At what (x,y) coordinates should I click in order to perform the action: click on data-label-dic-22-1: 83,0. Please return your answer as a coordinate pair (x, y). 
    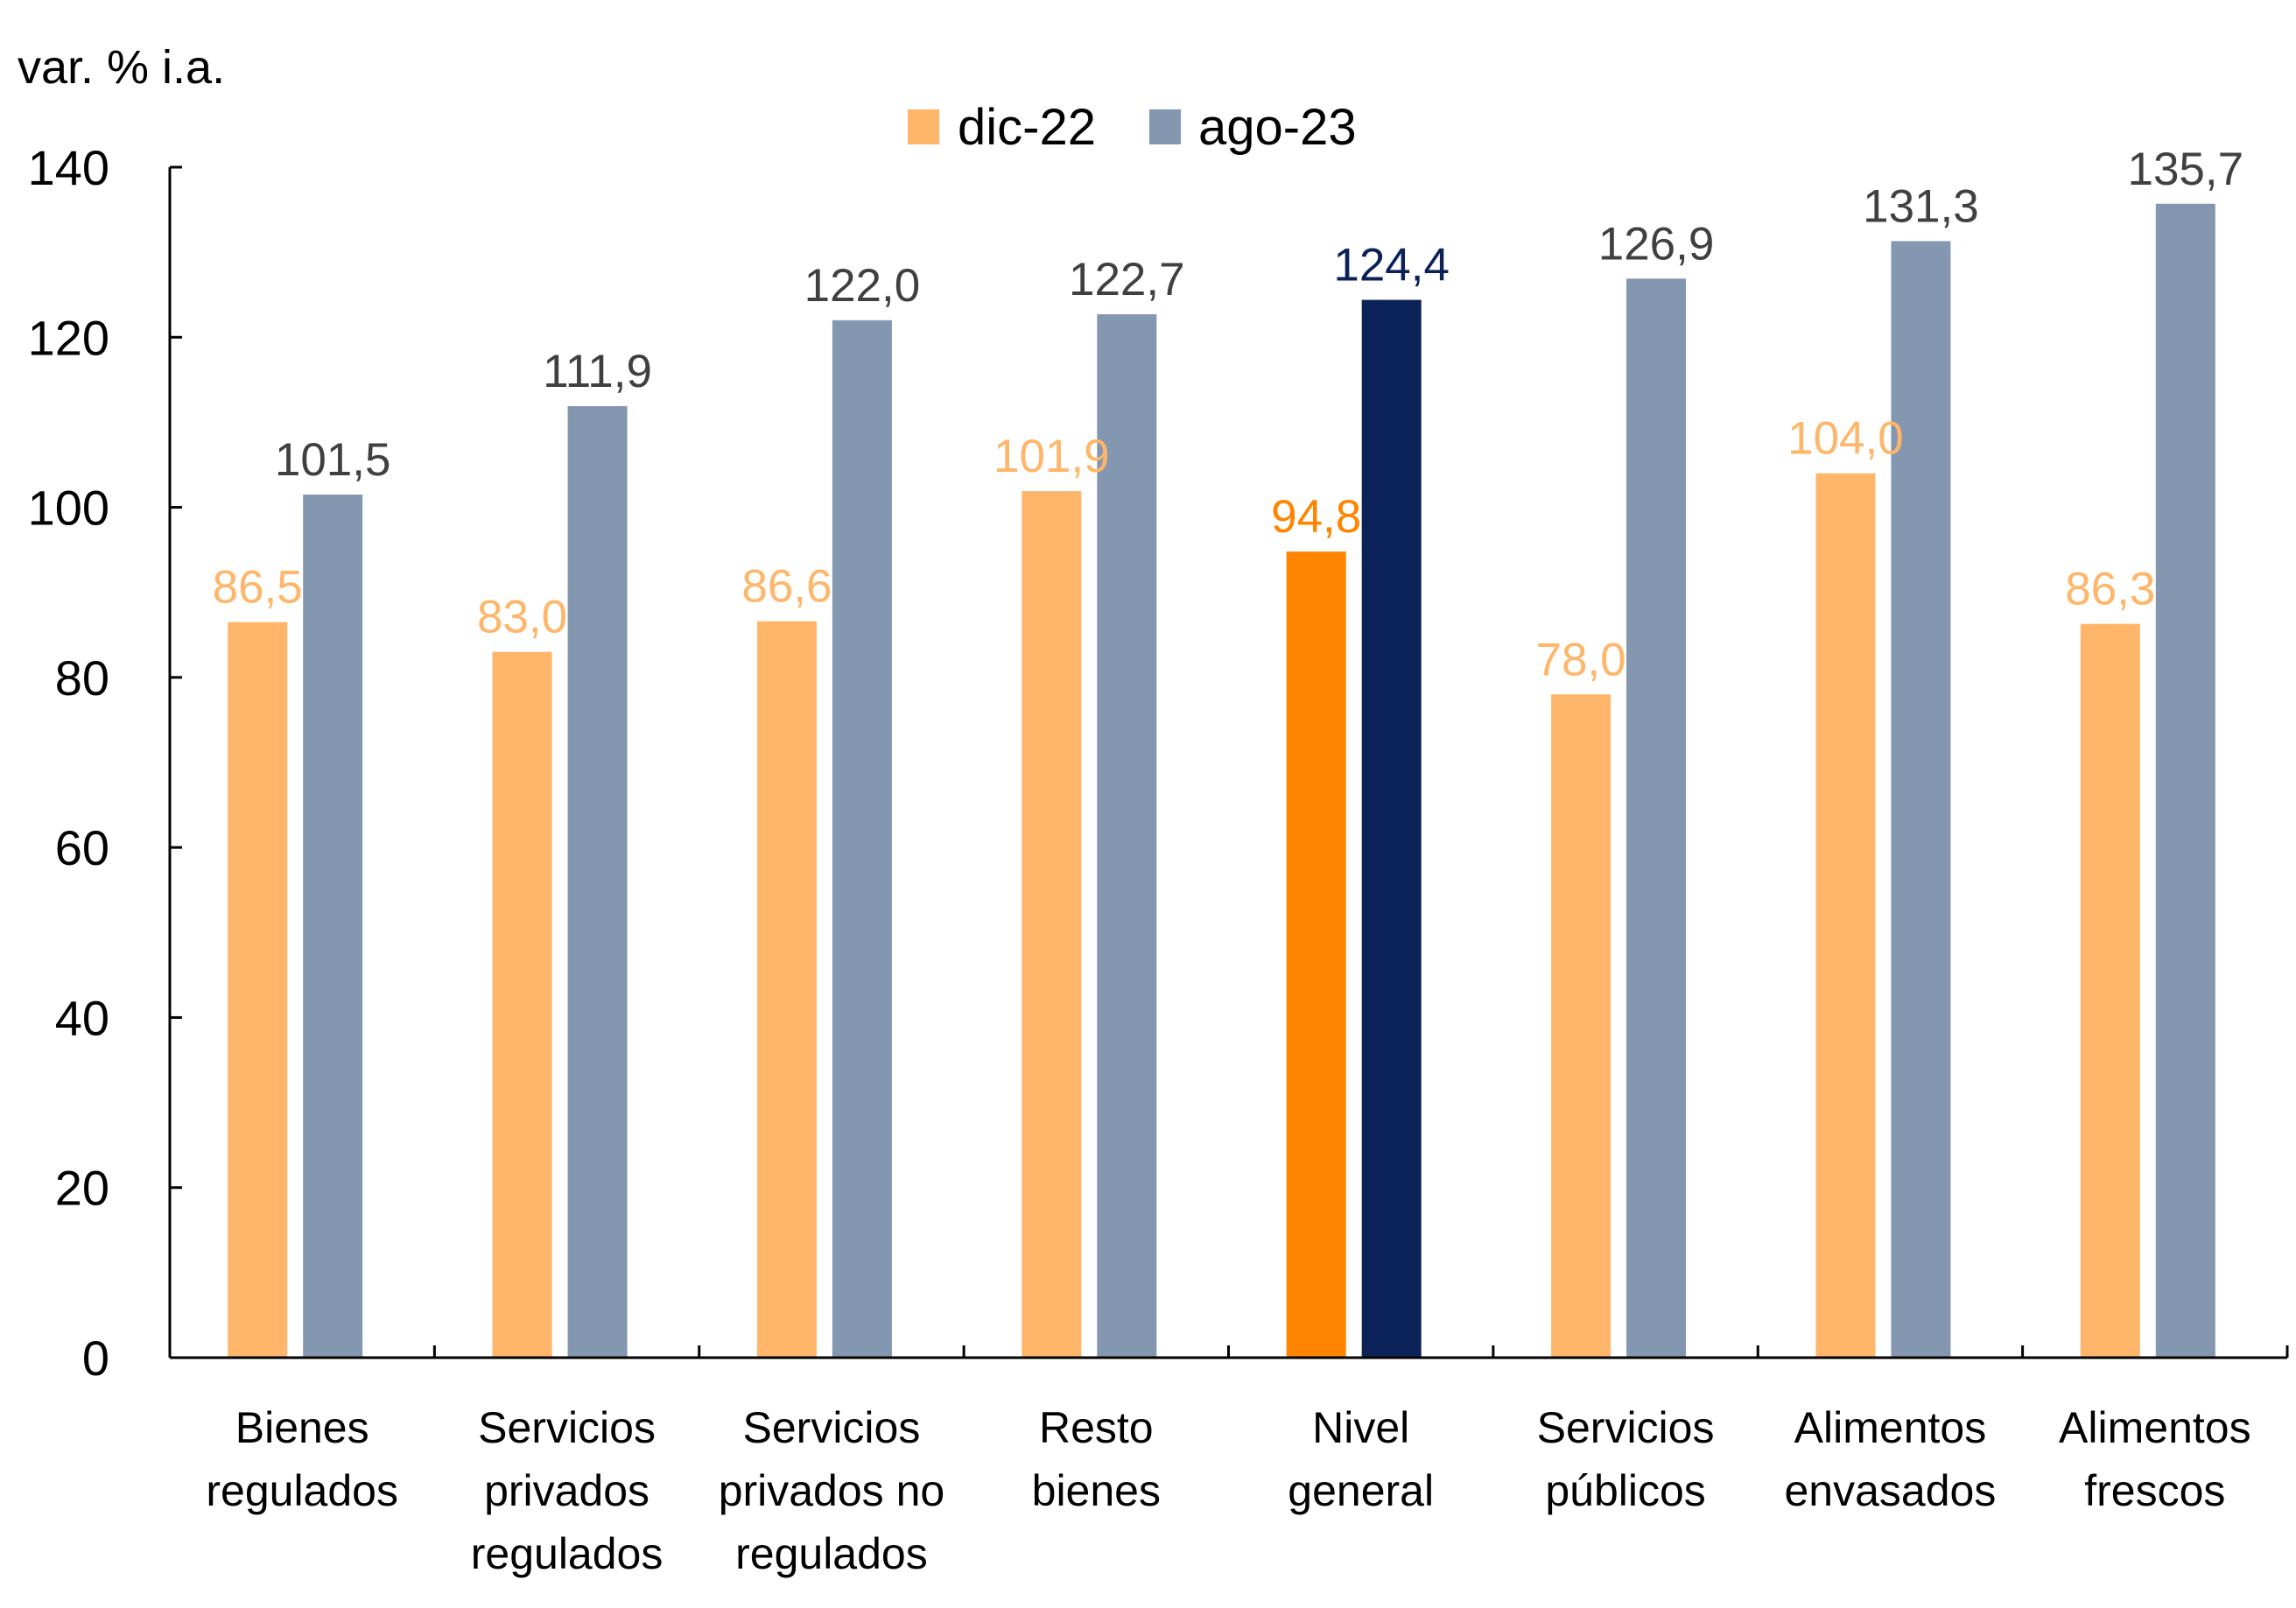
    Looking at the image, I should click on (522, 617).